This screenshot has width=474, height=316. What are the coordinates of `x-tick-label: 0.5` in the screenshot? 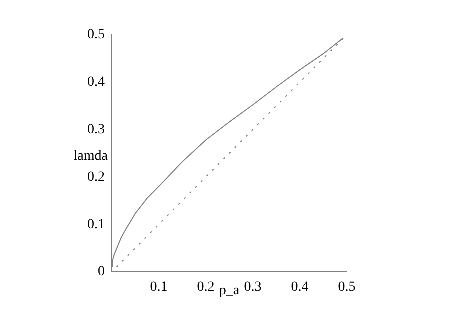 It's located at (347, 288).